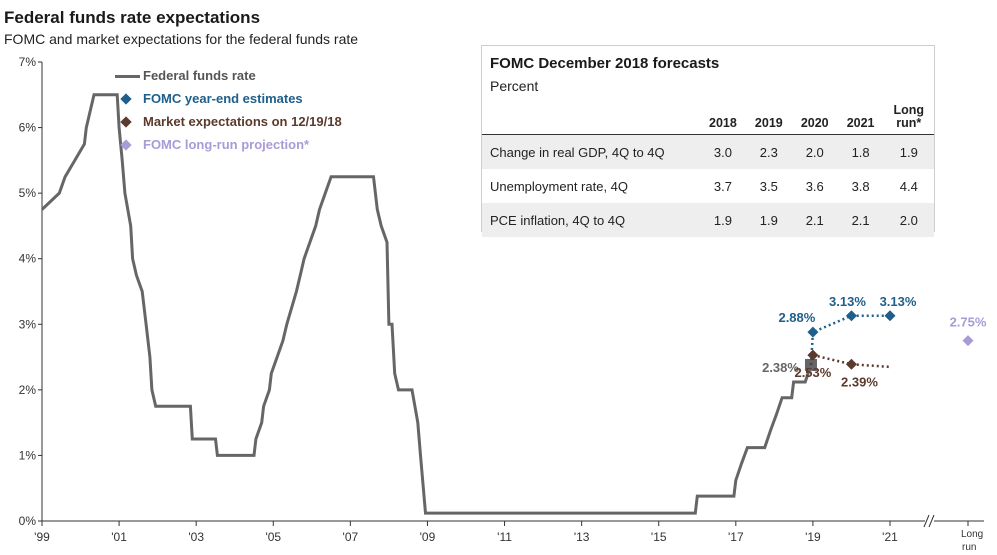 The image size is (997, 555). What do you see at coordinates (908, 186) in the screenshot?
I see `forecast-cell: 4.4` at bounding box center [908, 186].